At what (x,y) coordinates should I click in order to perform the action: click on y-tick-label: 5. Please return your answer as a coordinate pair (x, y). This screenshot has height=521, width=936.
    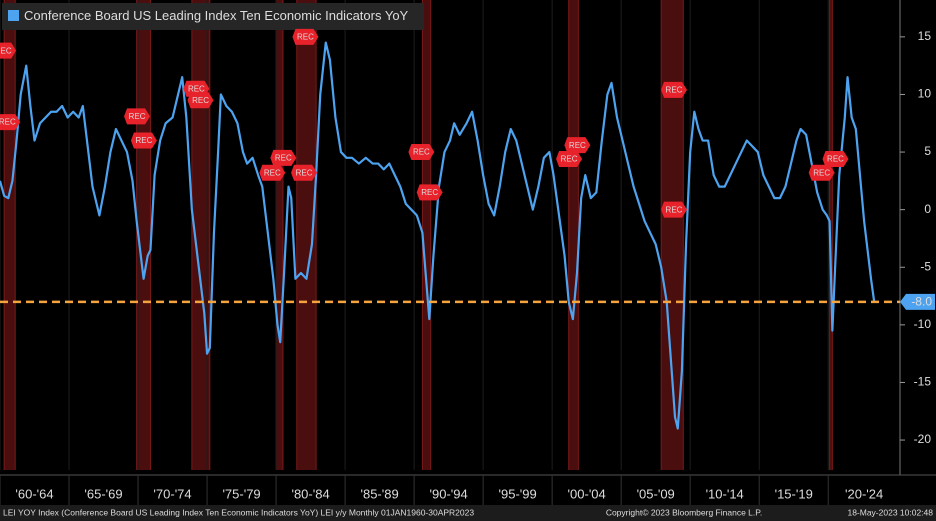
    Looking at the image, I should click on (927, 151).